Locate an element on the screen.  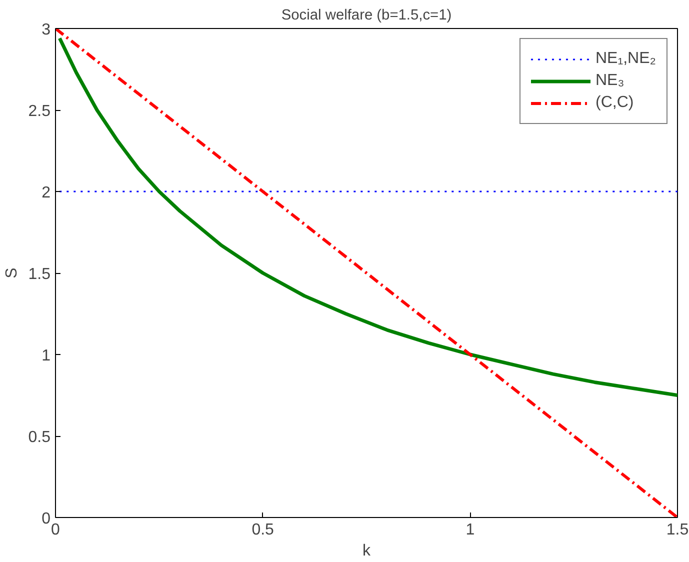
y-tick-label: 0 is located at coordinates (46, 519).